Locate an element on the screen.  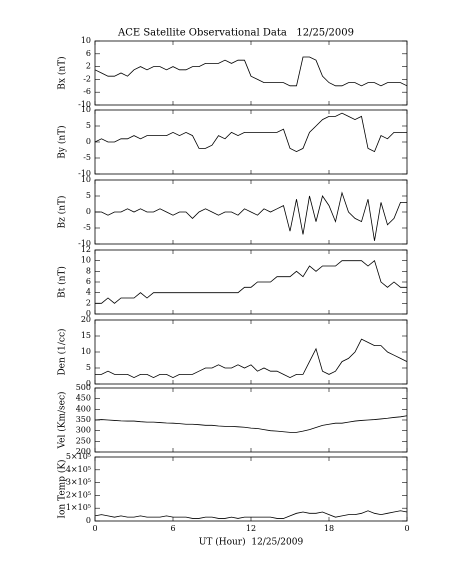
y-axis-label: By (nT) is located at coordinates (62, 141).